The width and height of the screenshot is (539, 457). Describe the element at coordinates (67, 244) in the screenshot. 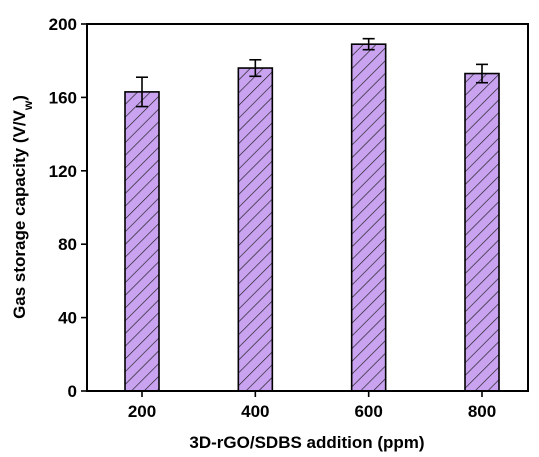

I see `y-tick-label: 80` at that location.